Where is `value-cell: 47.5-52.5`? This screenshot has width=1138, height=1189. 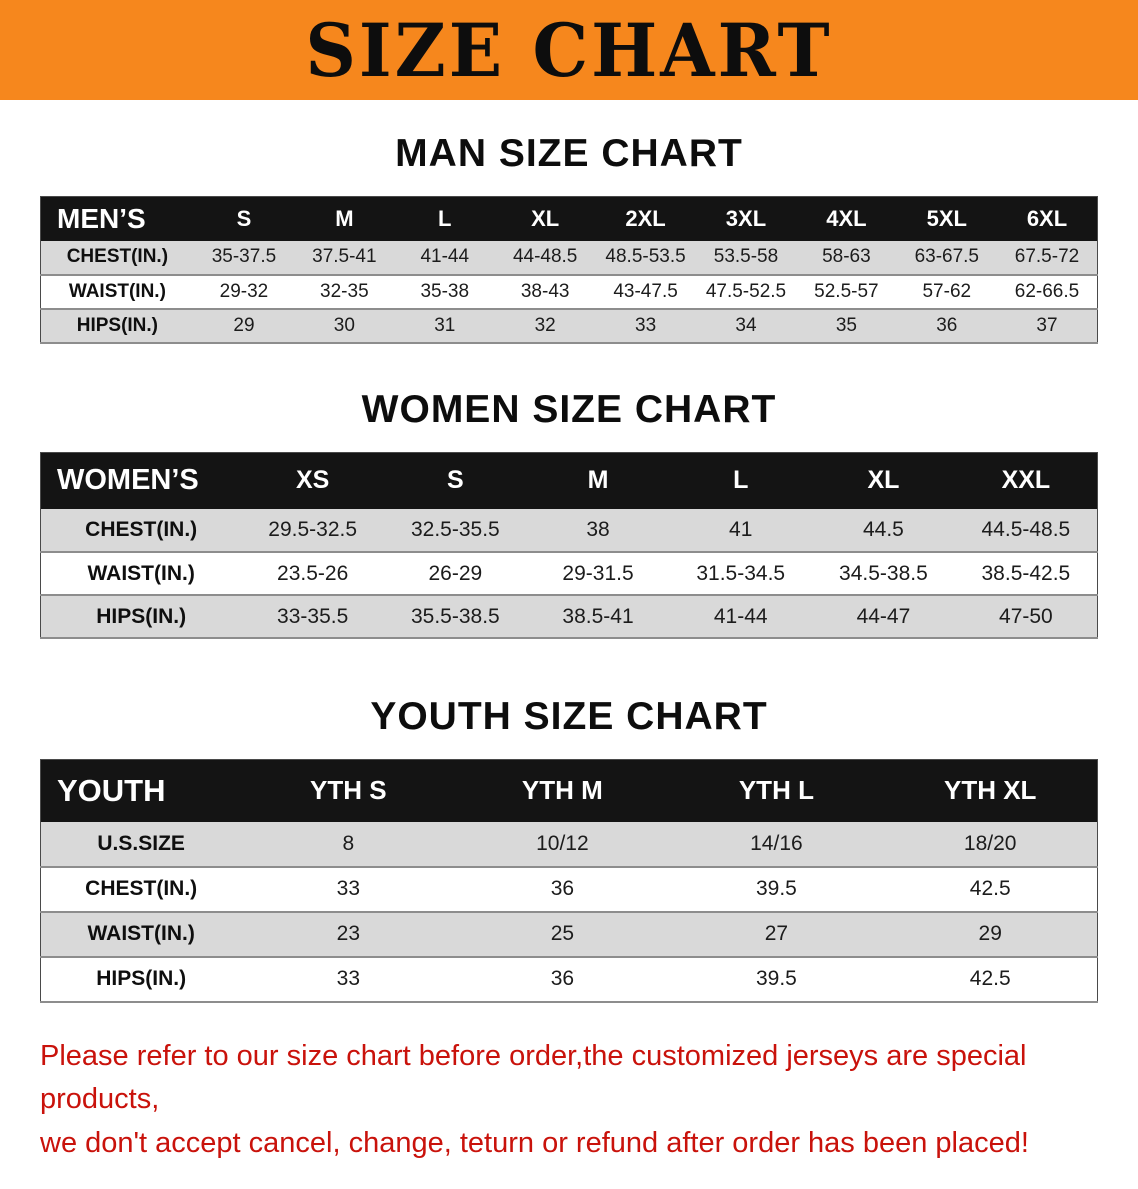 value-cell: 47.5-52.5 is located at coordinates (746, 292).